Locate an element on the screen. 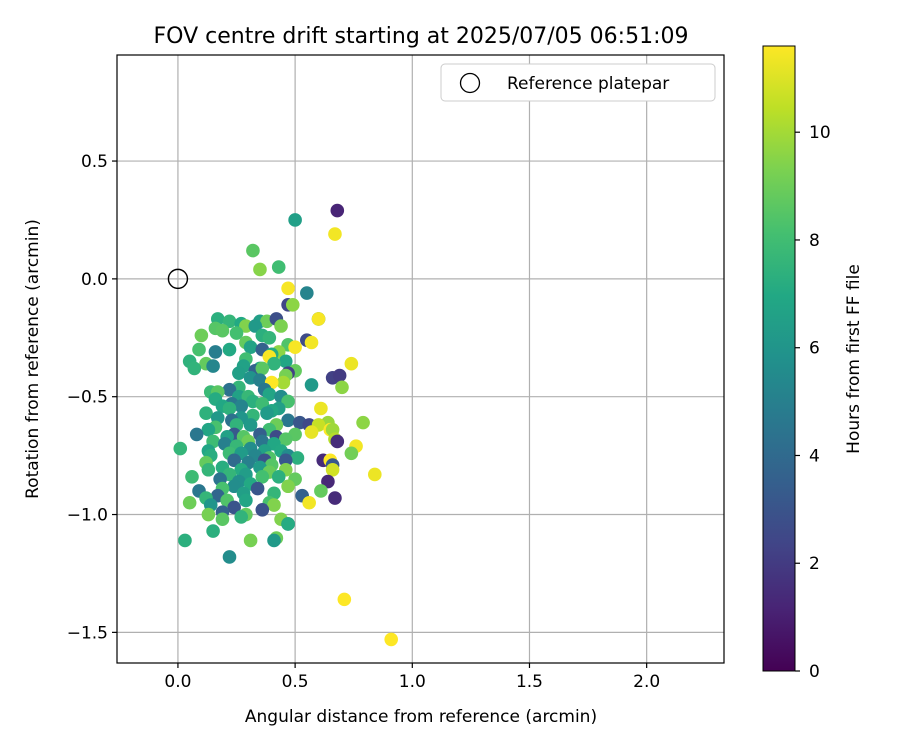 Image resolution: width=900 pixels, height=750 pixels. reference-marker-group is located at coordinates (178, 279).